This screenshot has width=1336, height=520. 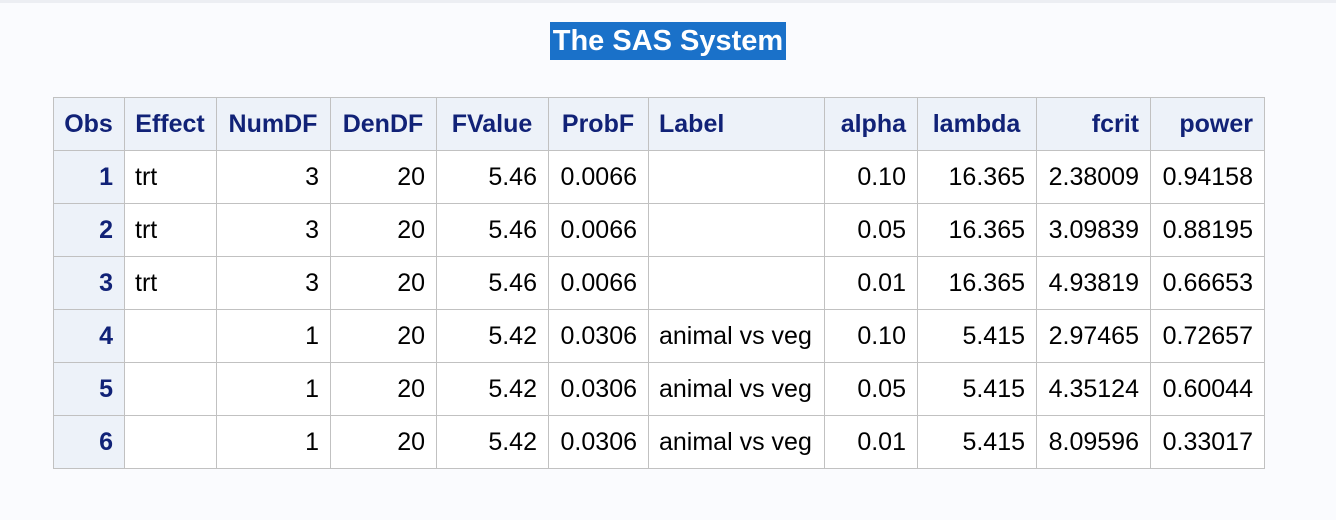 I want to click on cell-obs: 1, so click(x=89, y=177).